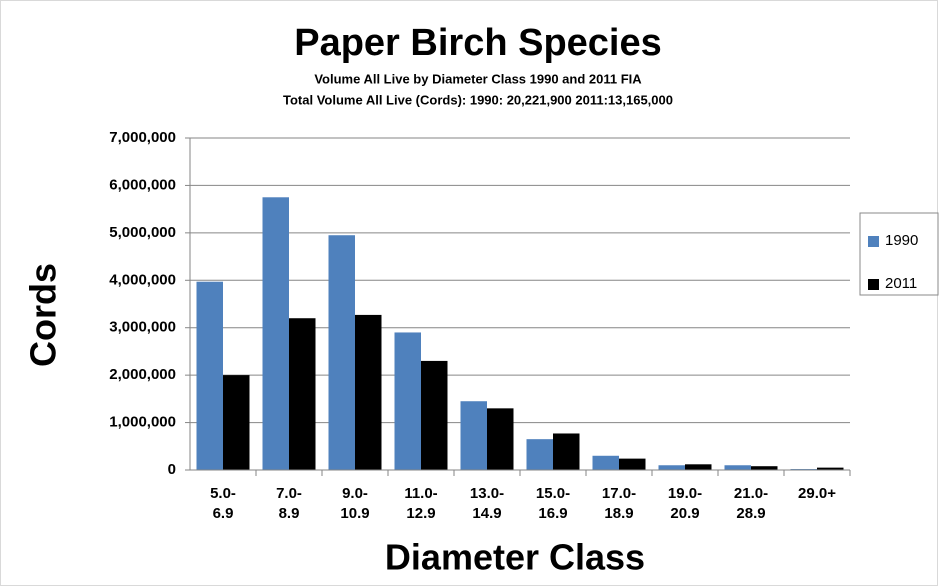  I want to click on y-tick-label: 0, so click(172, 469).